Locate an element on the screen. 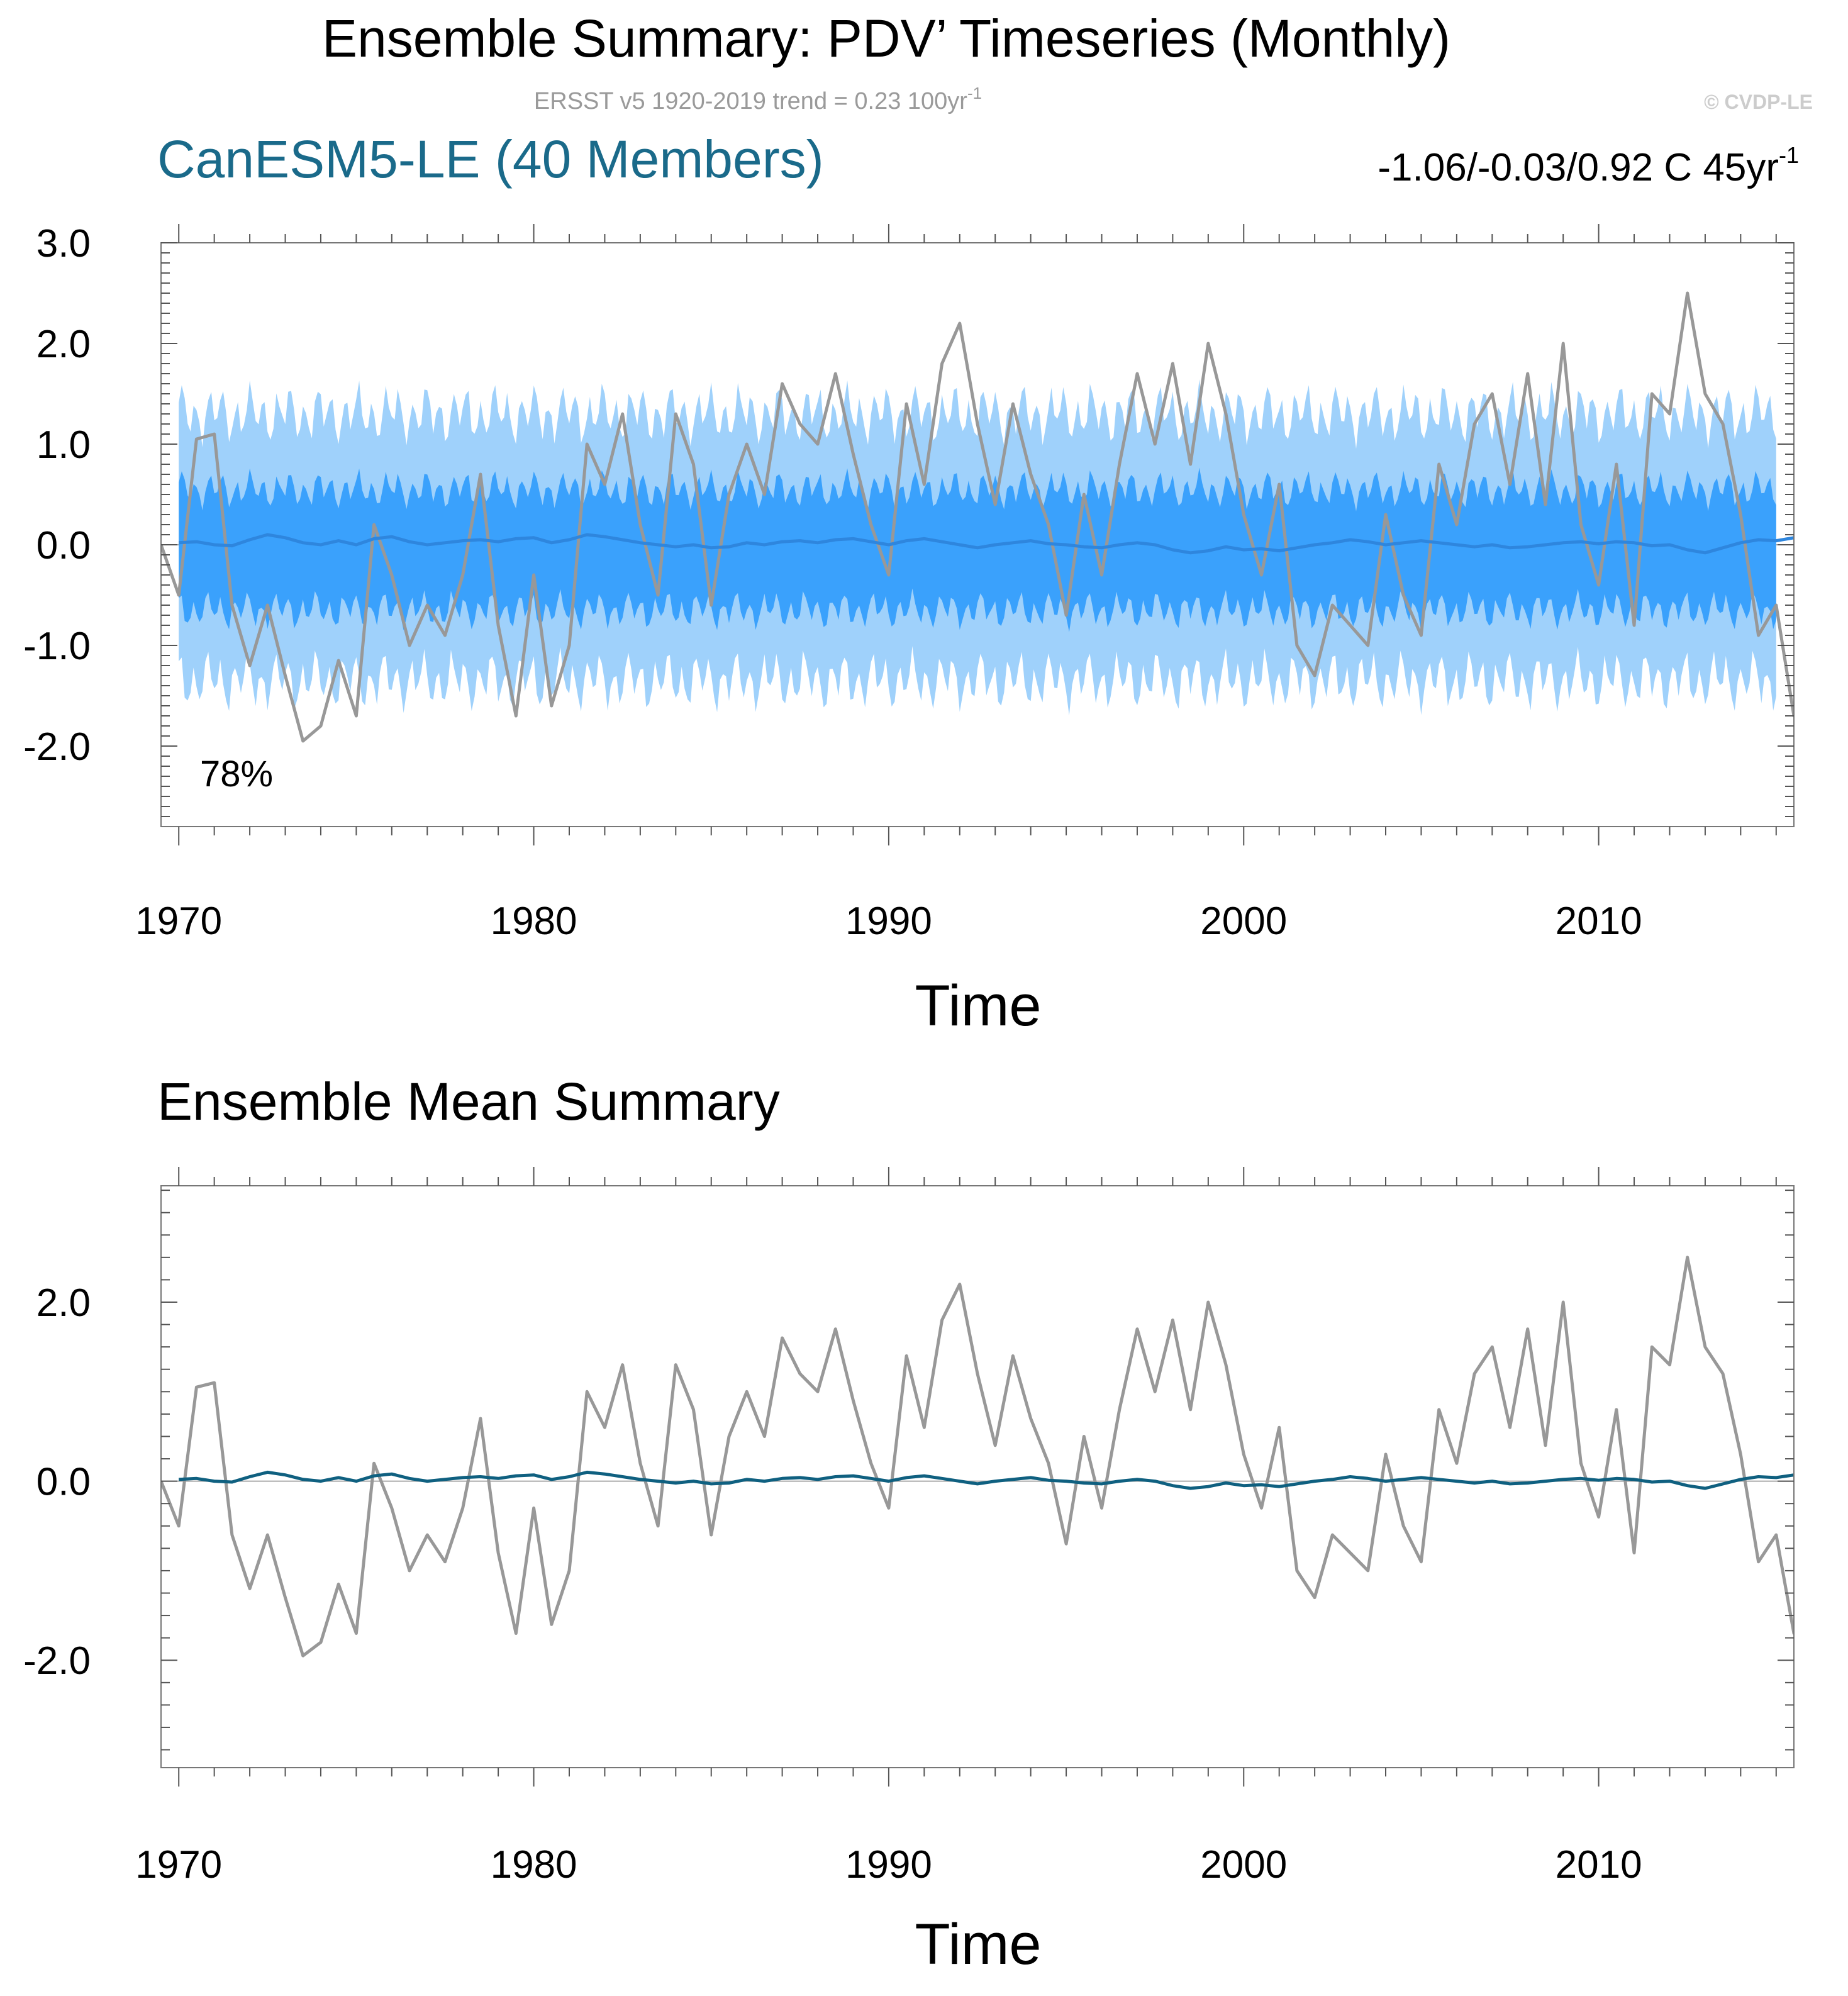 The width and height of the screenshot is (1848, 1996). y-tick-label: 3.0 is located at coordinates (64, 243).